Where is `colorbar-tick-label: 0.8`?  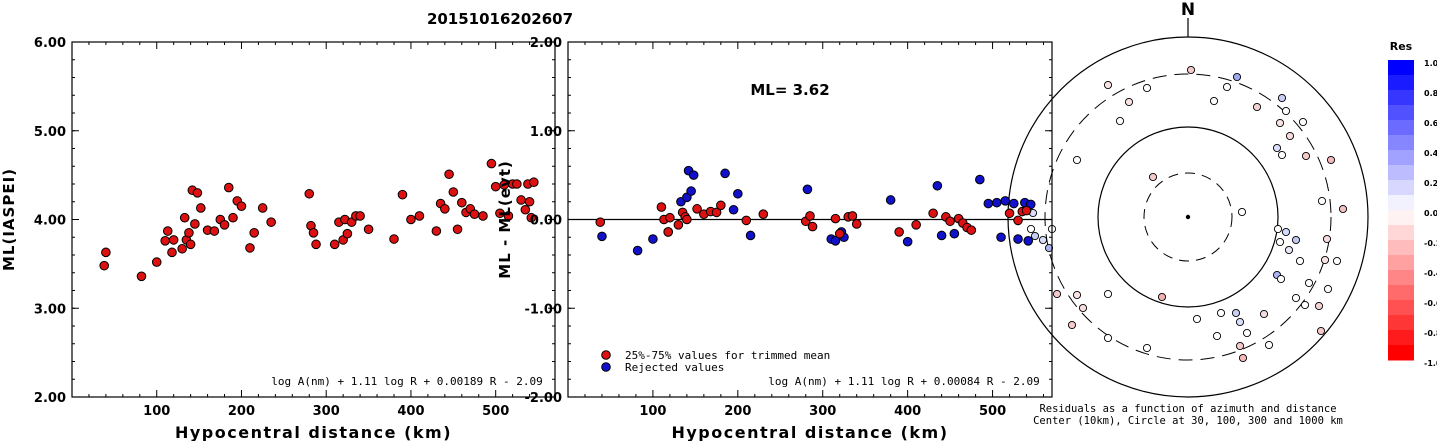
colorbar-tick-label: 0.8 is located at coordinates (1430, 93).